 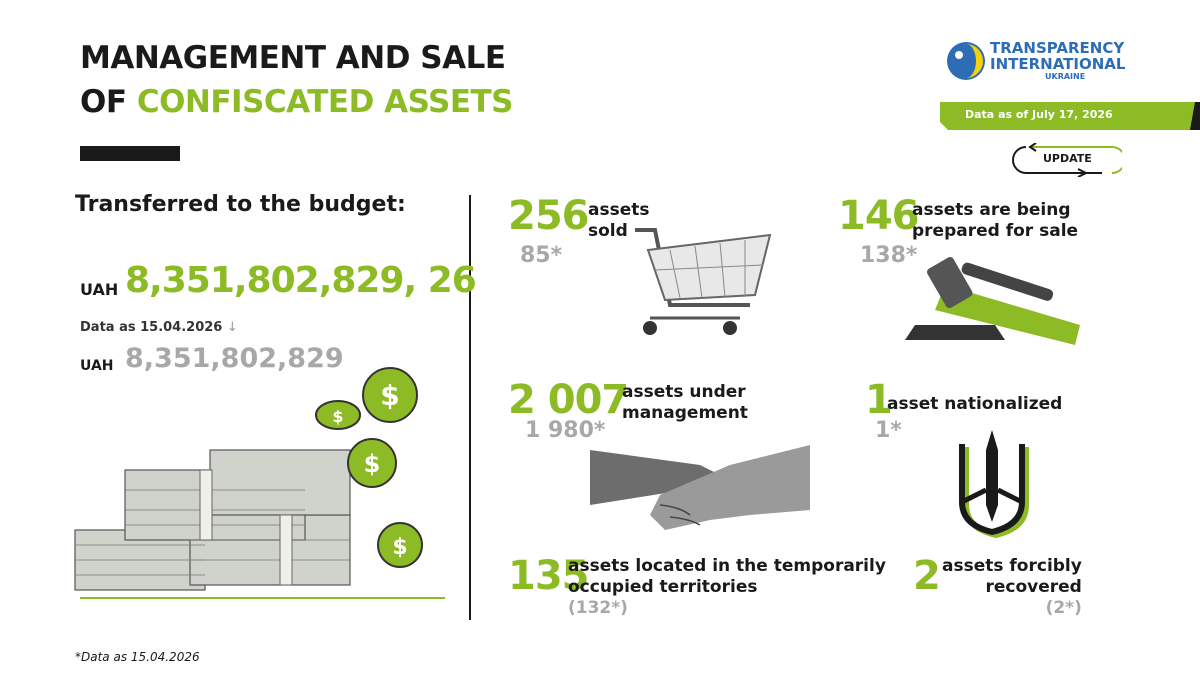 What do you see at coordinates (301, 280) in the screenshot?
I see `budget-amount: 8,351,802,829, 26` at bounding box center [301, 280].